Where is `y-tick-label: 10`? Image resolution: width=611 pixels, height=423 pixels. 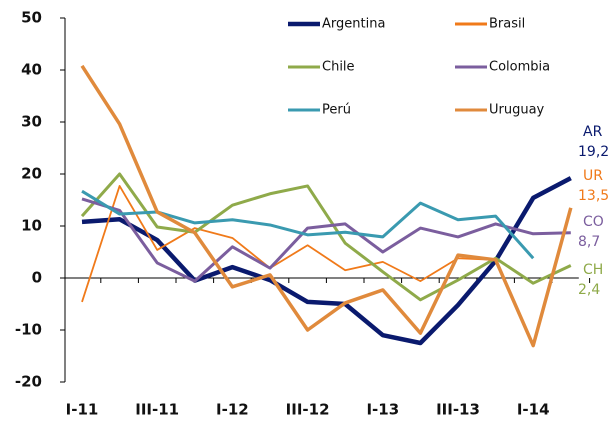
y-tick-label: 10 is located at coordinates (31, 226).